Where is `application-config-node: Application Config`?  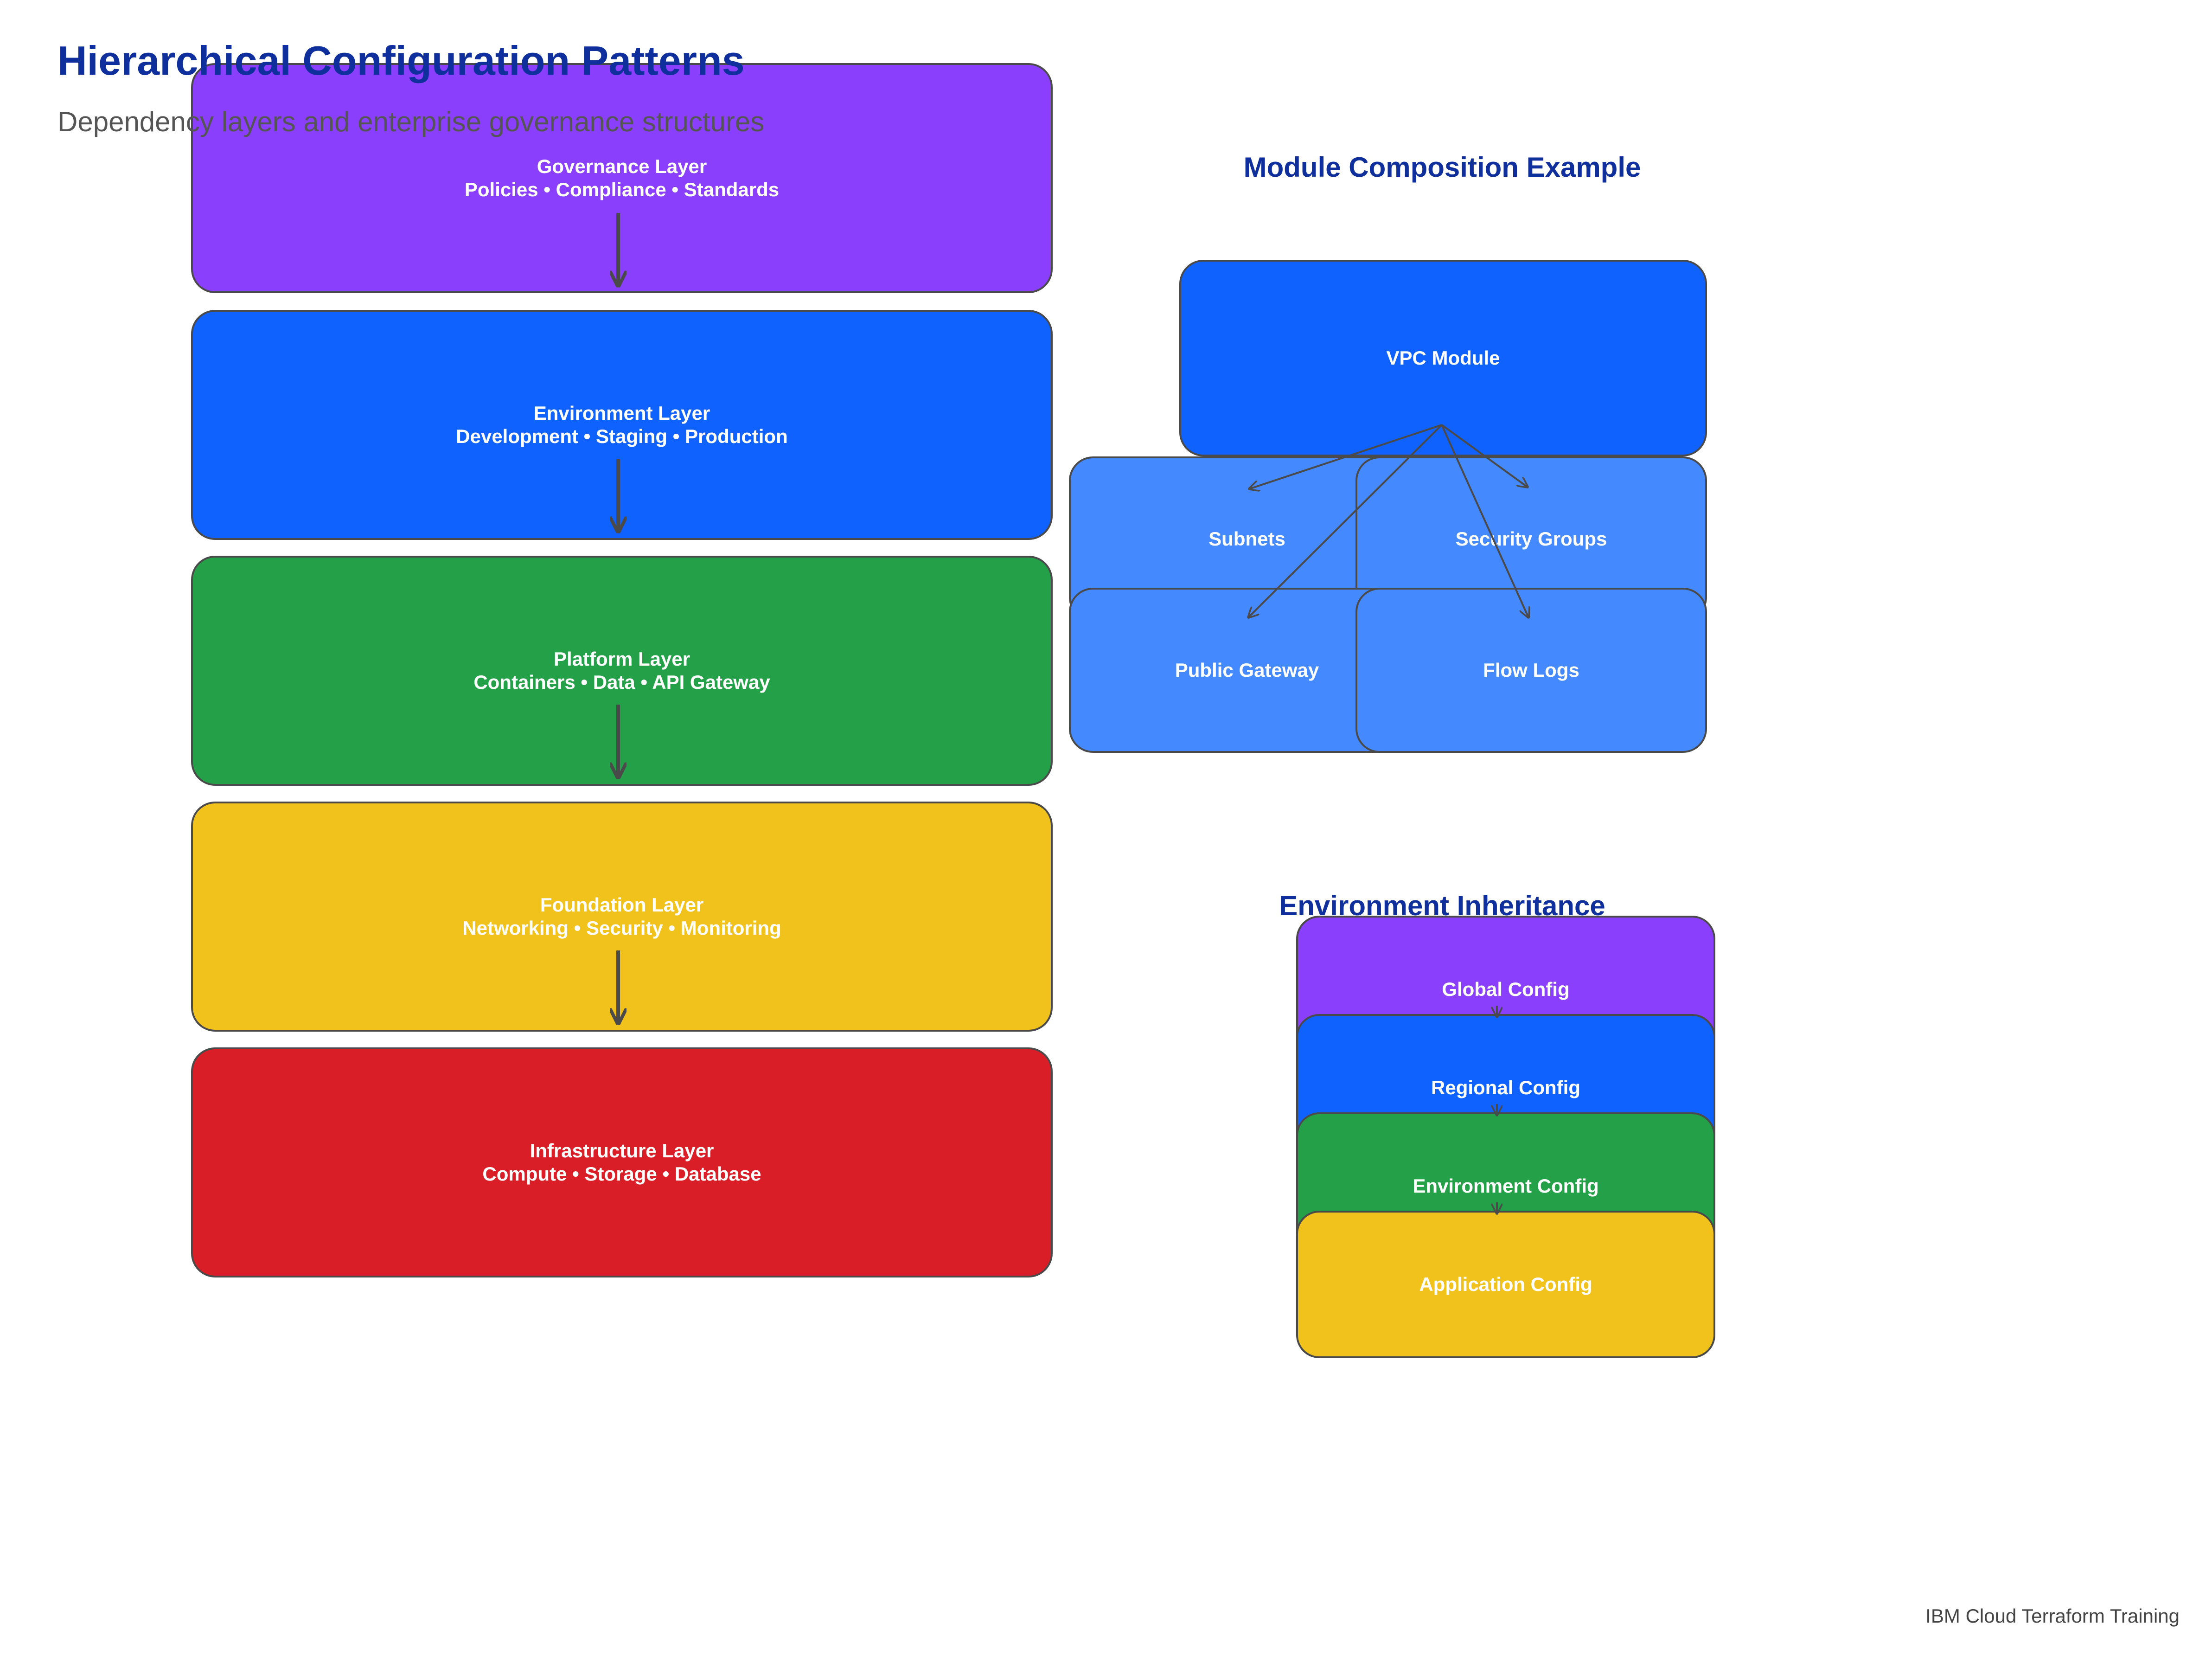
application-config-node: Application Config is located at coordinates (1505, 1284).